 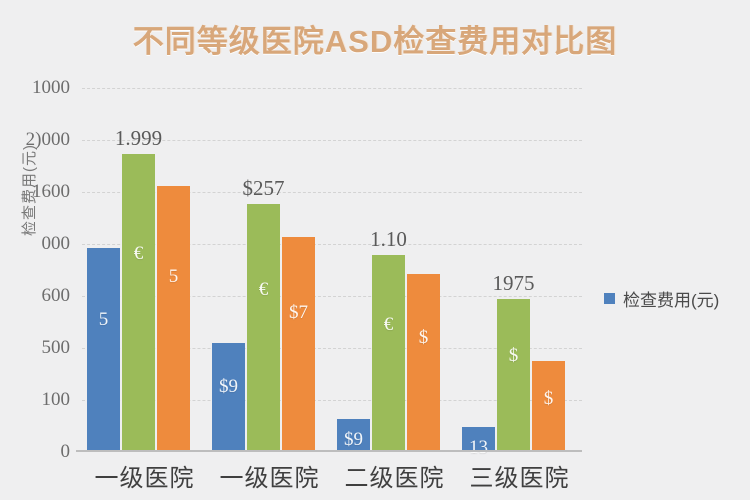 What do you see at coordinates (138, 137) in the screenshot?
I see `group-total-label: 1.999` at bounding box center [138, 137].